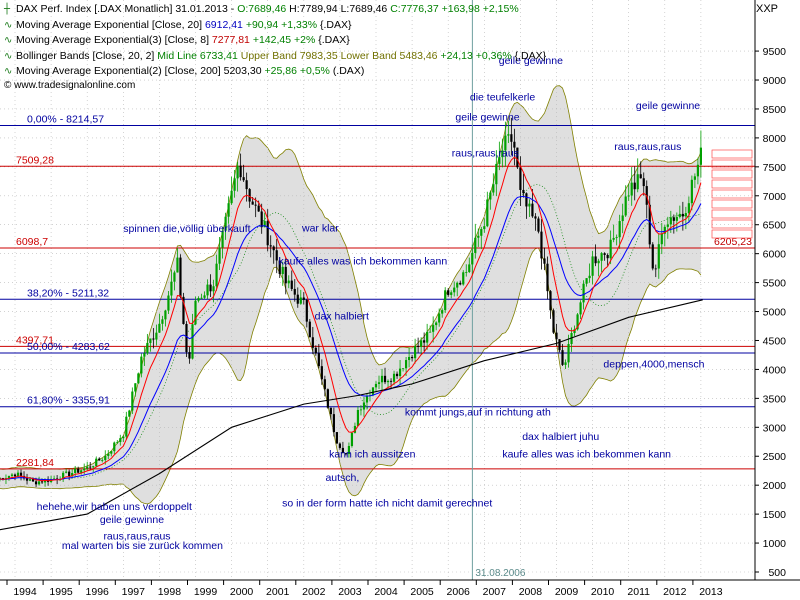  Describe the element at coordinates (389, 55) in the screenshot. I see `legend-bb-lower: Lower Band 5483,46` at that location.